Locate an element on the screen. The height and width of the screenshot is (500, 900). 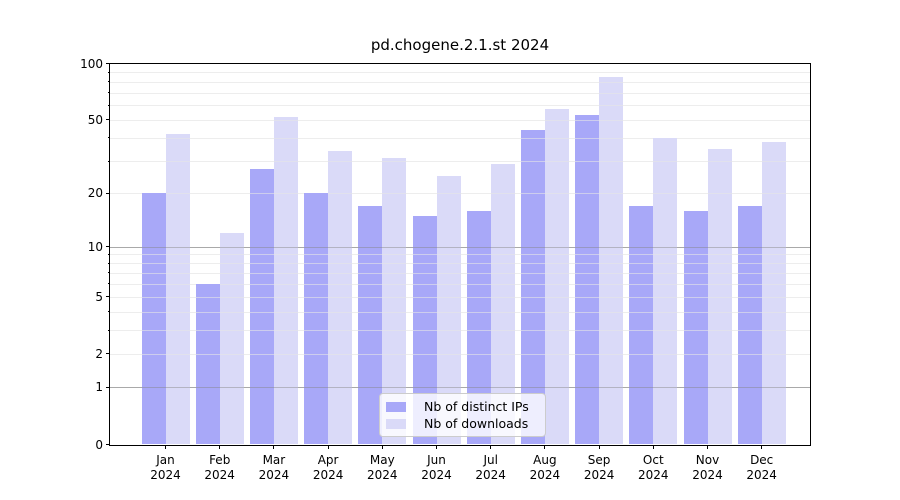
x-tick-label: May 2024 is located at coordinates (382, 468).